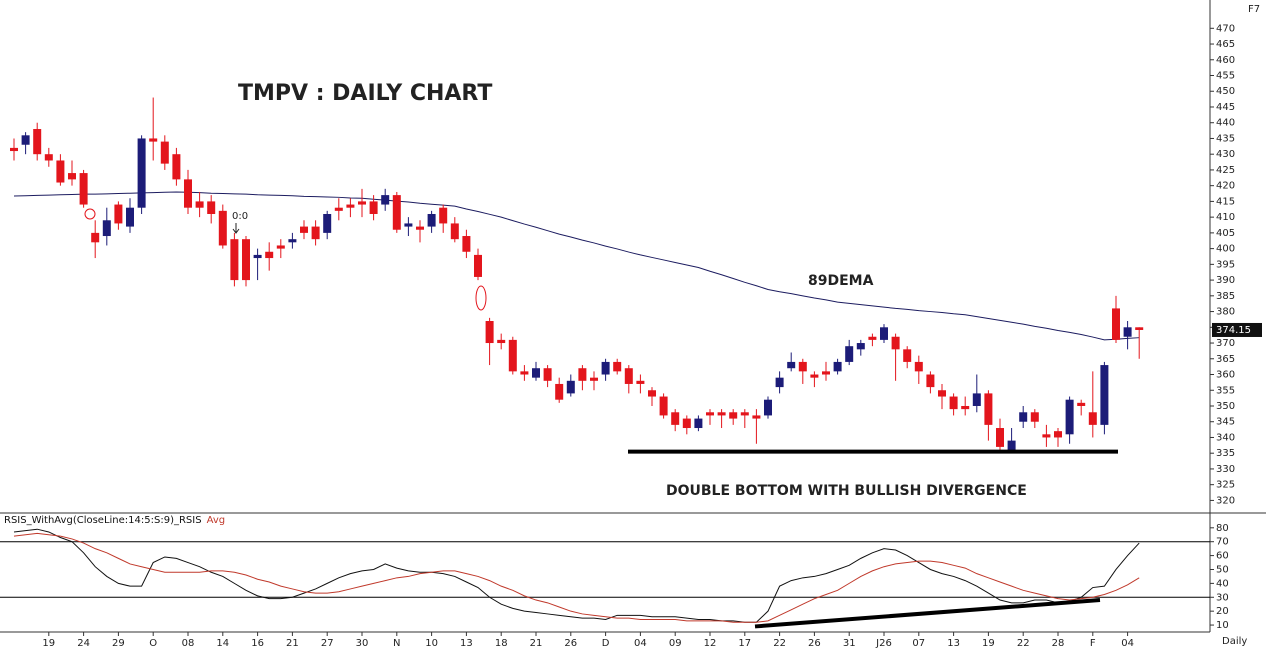  What do you see at coordinates (1225, 76) in the screenshot?
I see `y-tick-label: 455` at bounding box center [1225, 76].